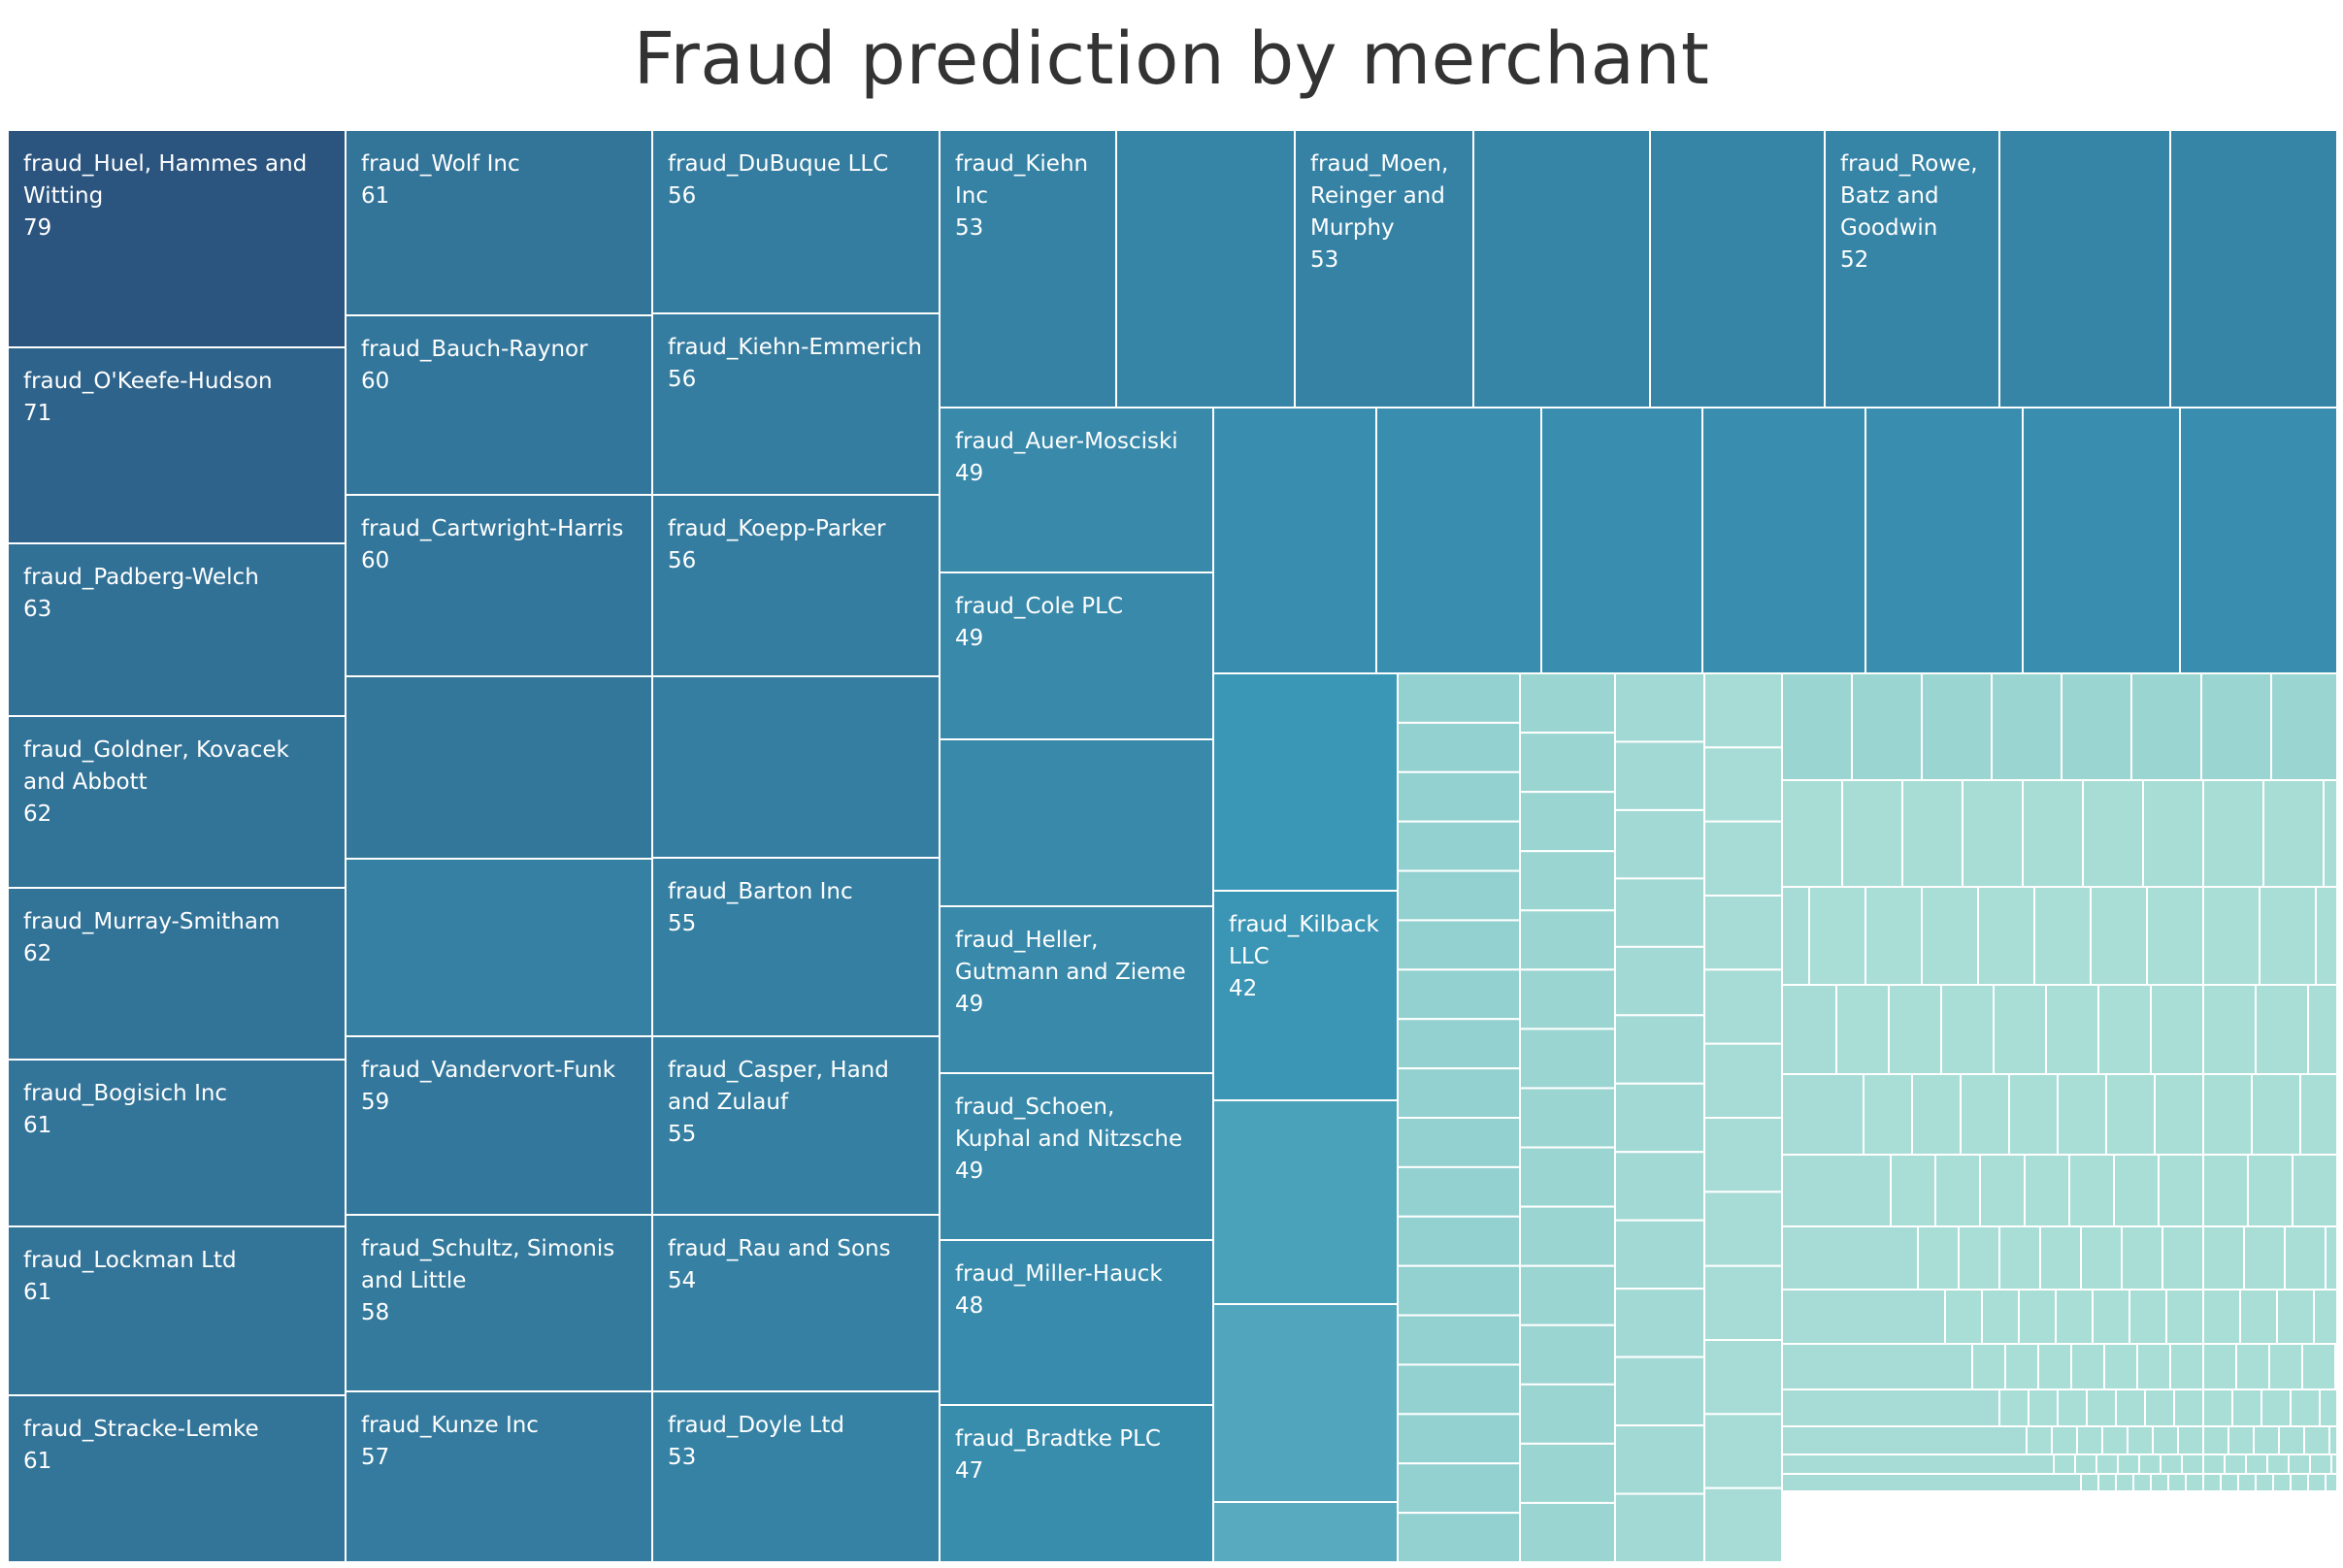 This screenshot has width=2343, height=1568. I want to click on treemap-tile: fraud_Moen, Reinger and Murphy 53, so click(1384, 268).